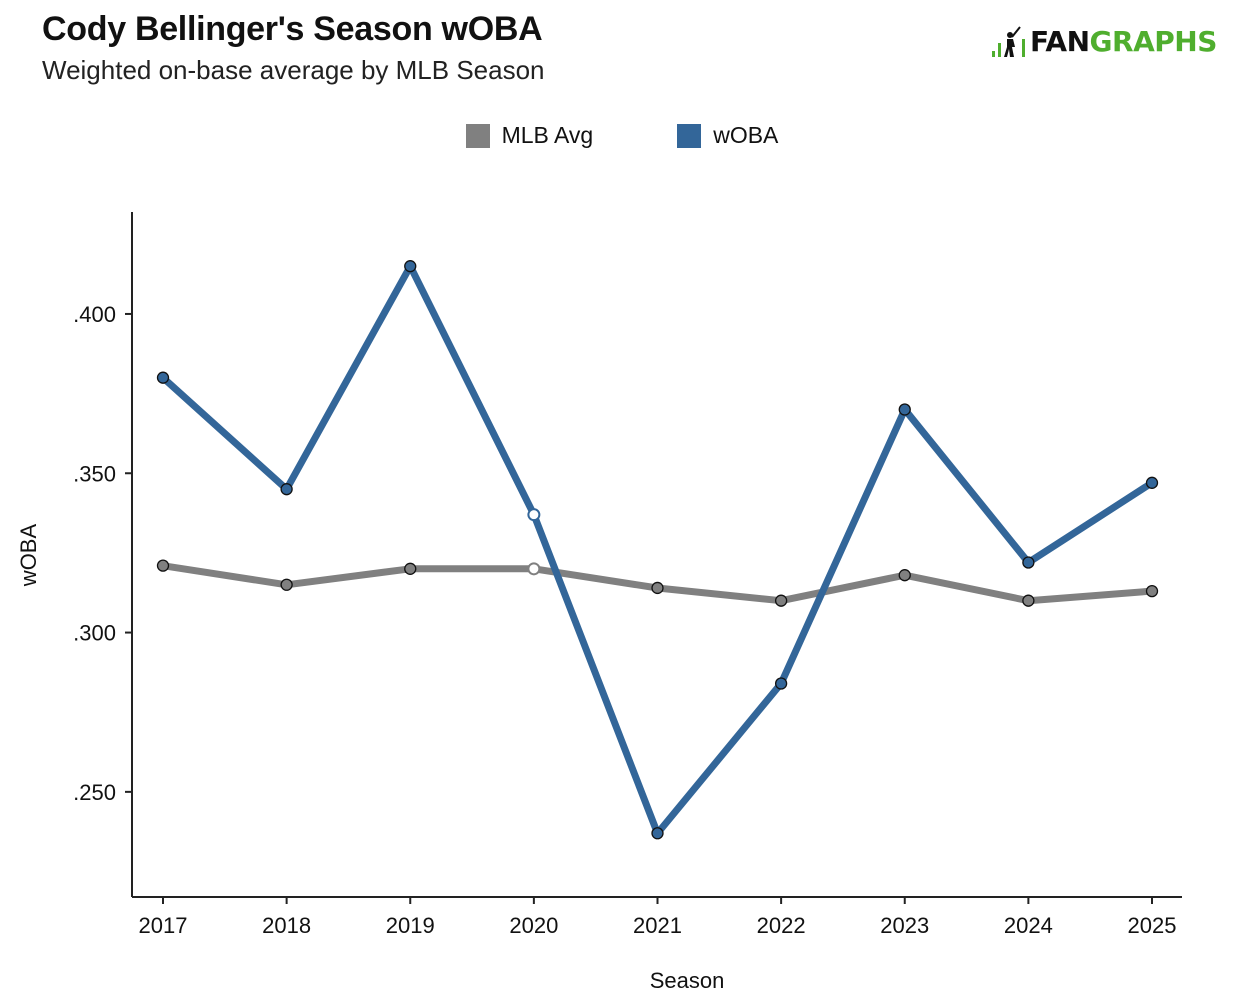  I want to click on data-point-woba-2020, so click(534, 515).